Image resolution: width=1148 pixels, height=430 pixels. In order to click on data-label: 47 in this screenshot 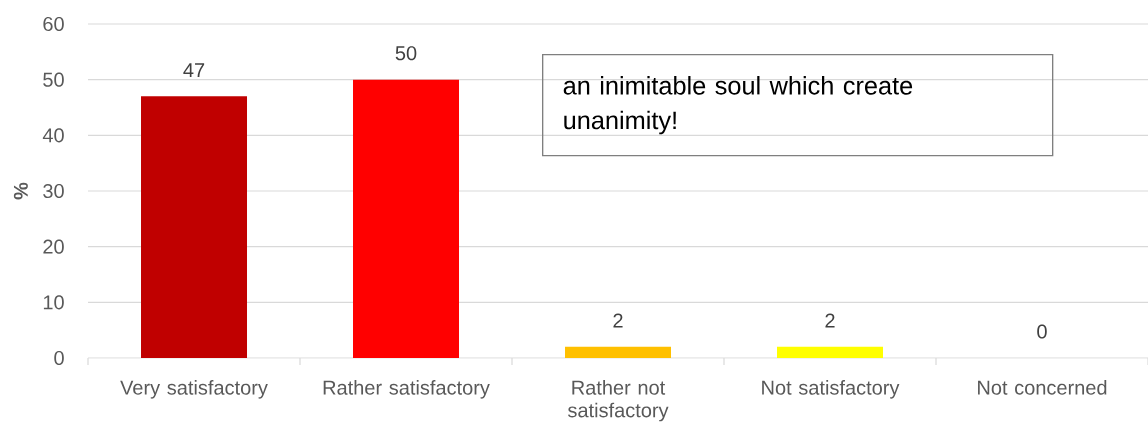, I will do `click(194, 70)`.